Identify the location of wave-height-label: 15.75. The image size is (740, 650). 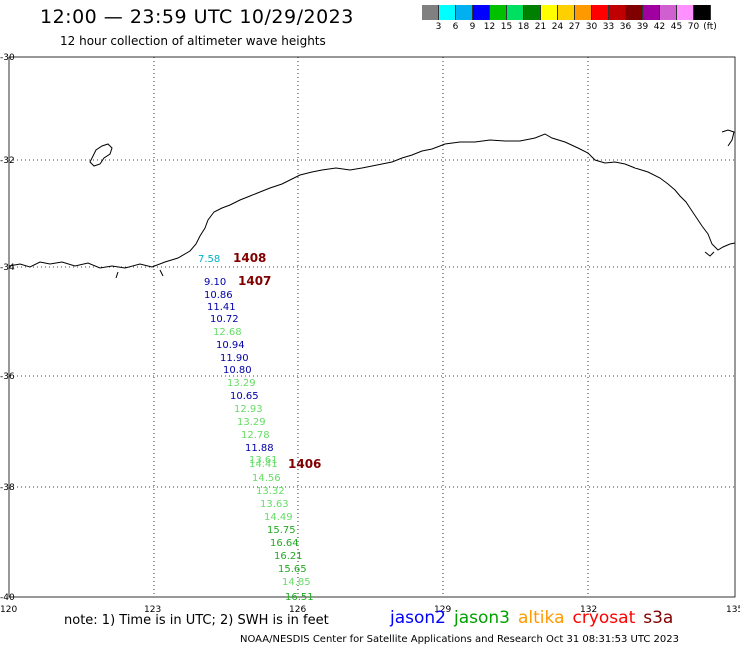
(281, 530).